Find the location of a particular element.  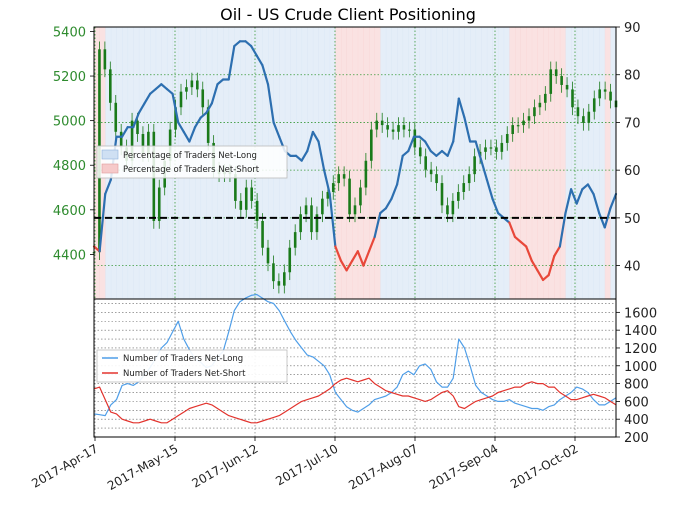

count-tick-label: 800 is located at coordinates (636, 385).